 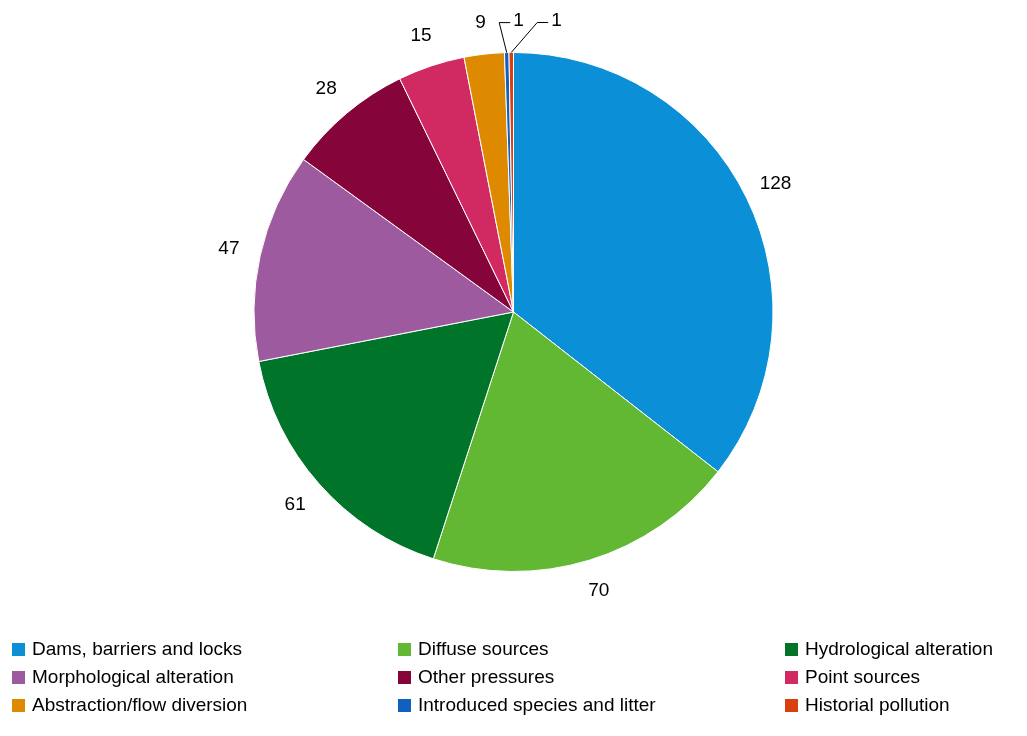 What do you see at coordinates (137, 649) in the screenshot?
I see `legend-label: Dams, barriers and locks` at bounding box center [137, 649].